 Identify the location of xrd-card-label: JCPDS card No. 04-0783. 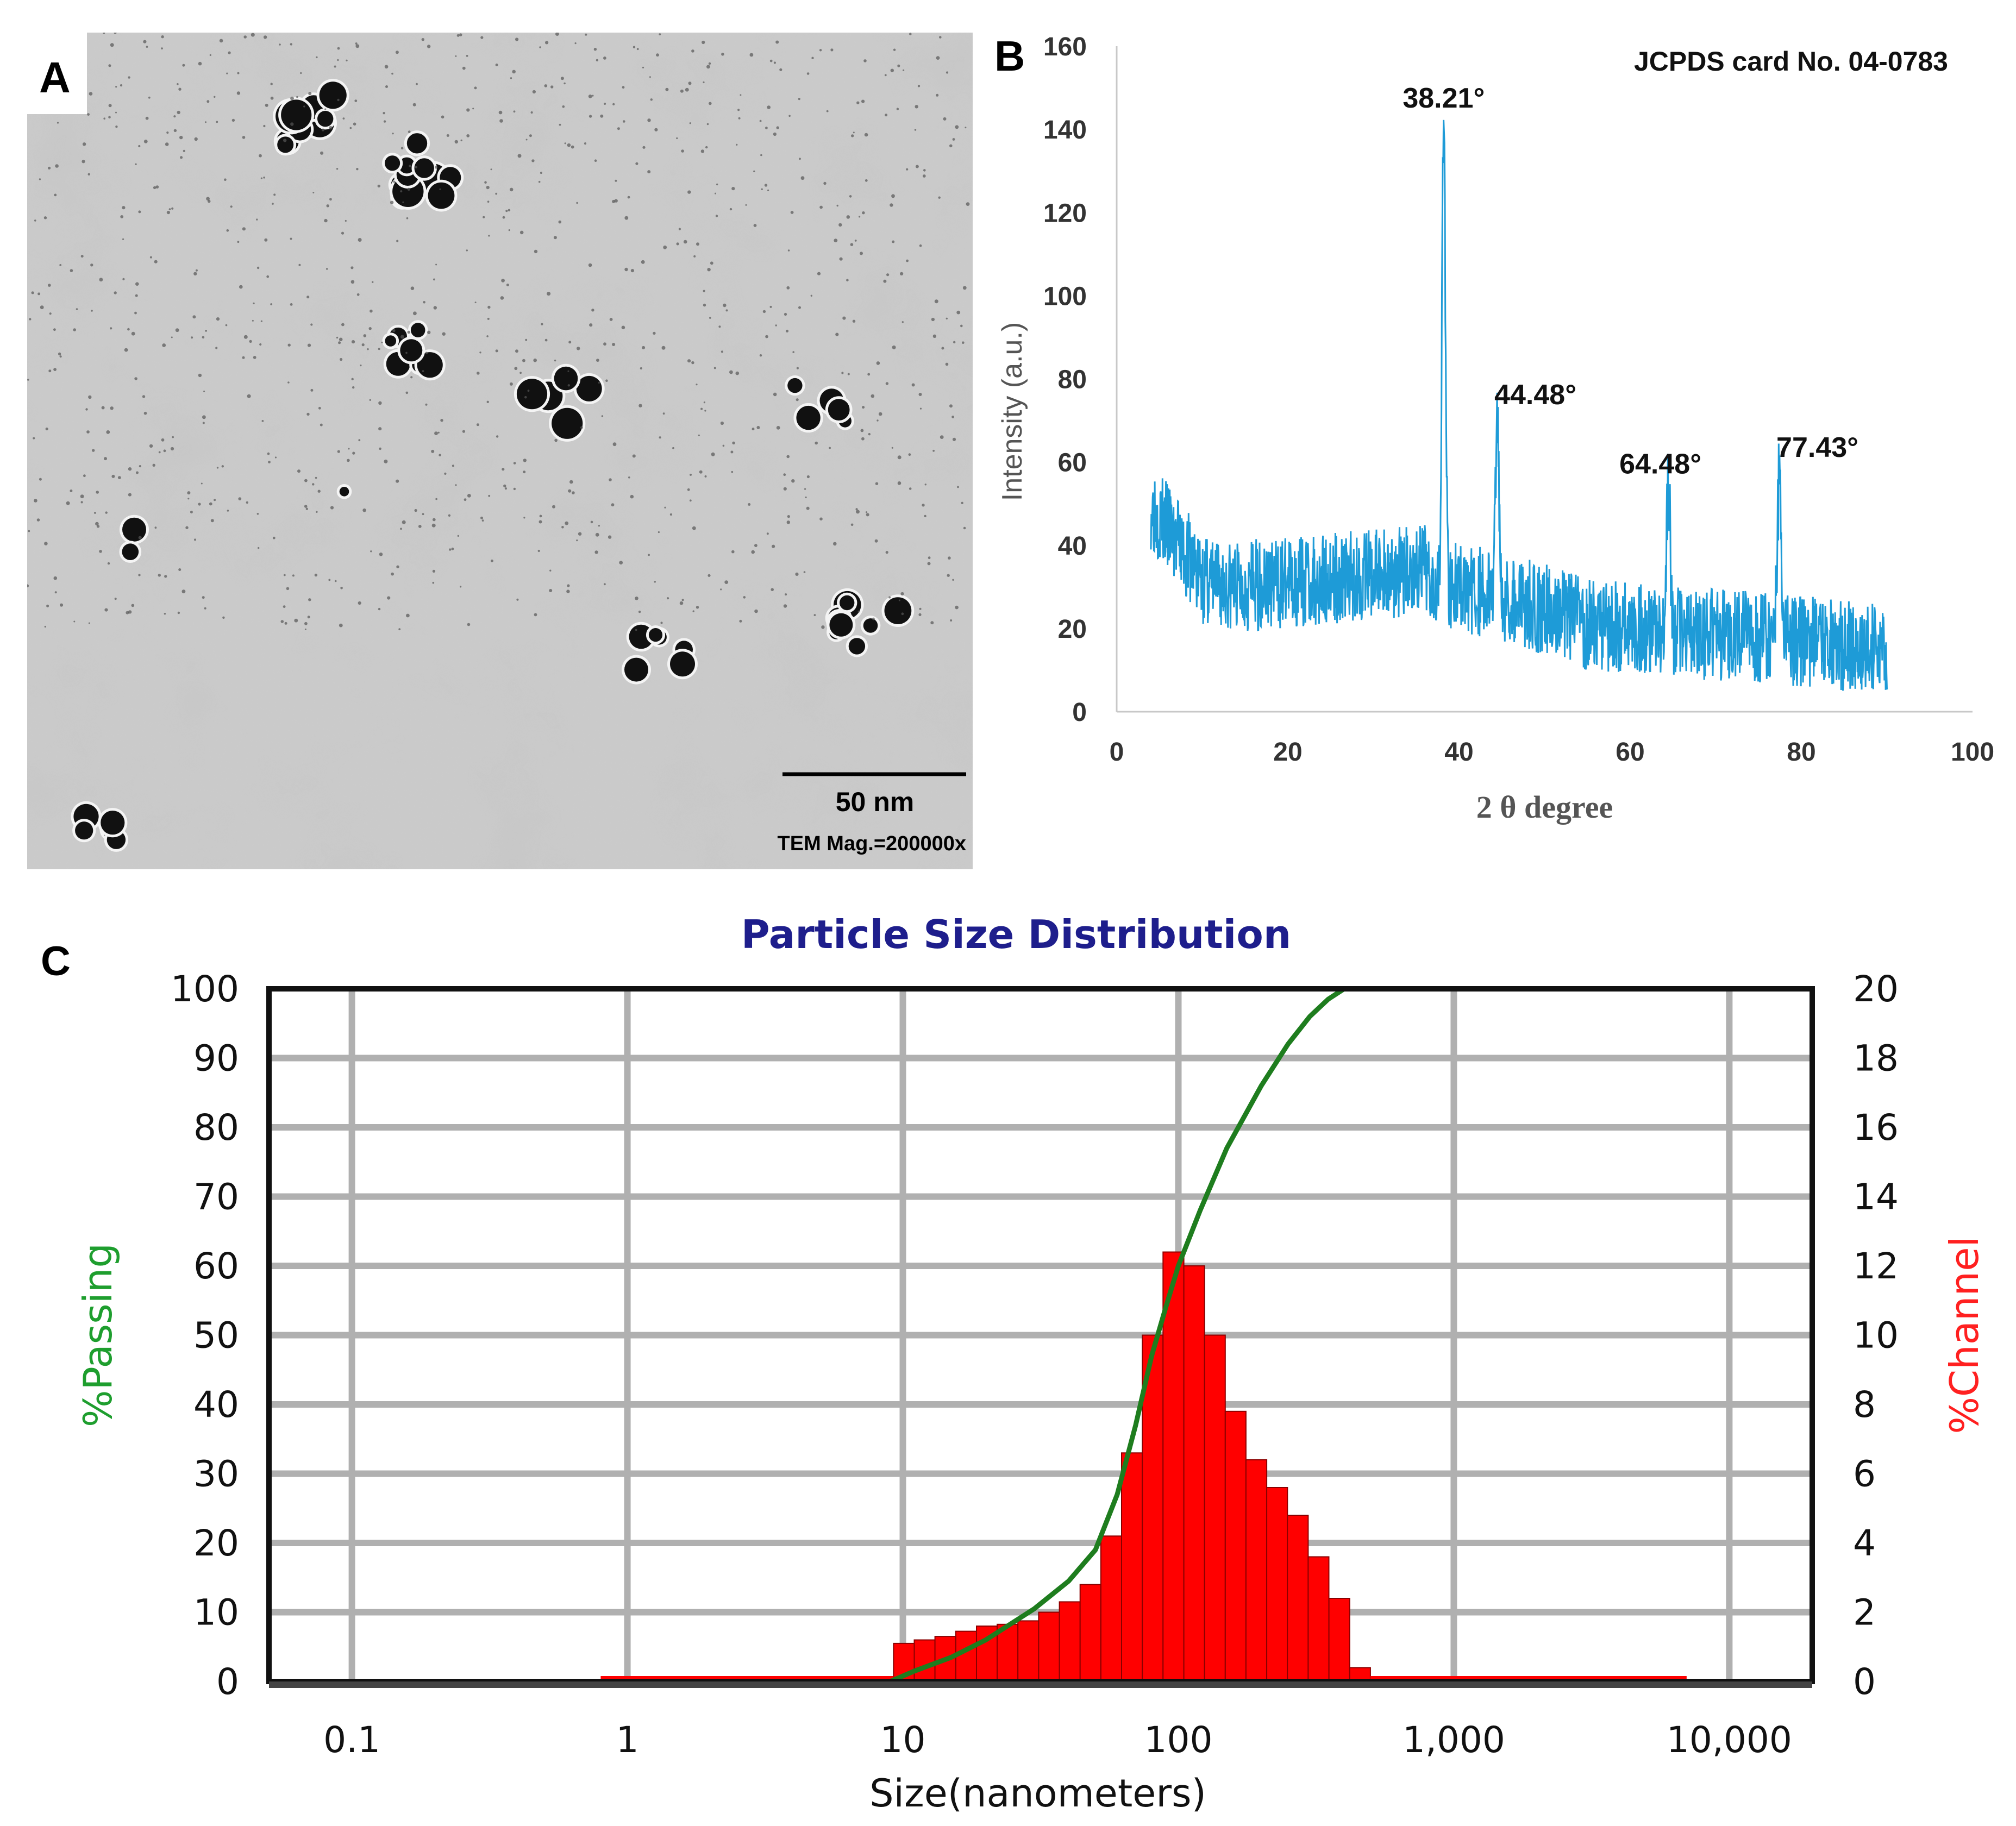
(1791, 62).